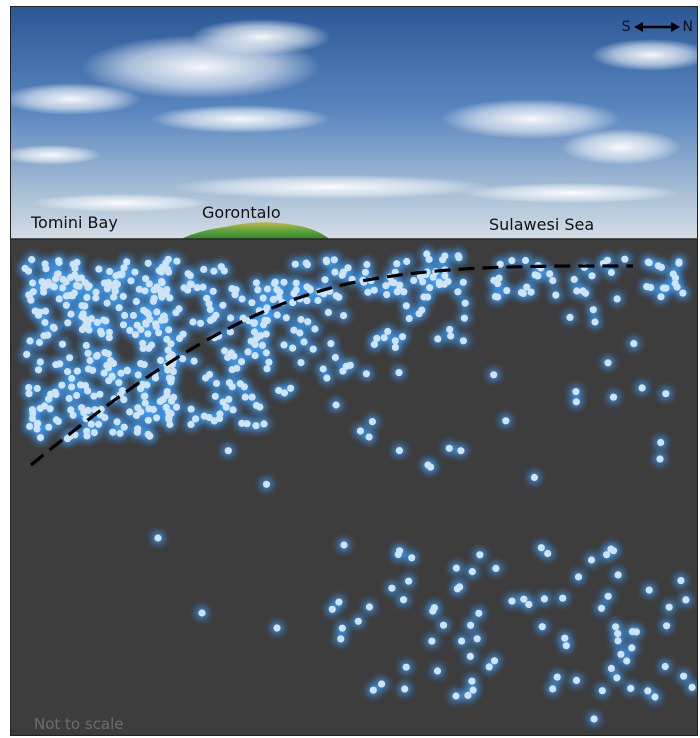 Image resolution: width=700 pixels, height=738 pixels. What do you see at coordinates (657, 27) in the screenshot?
I see `orientation-indicator: S N` at bounding box center [657, 27].